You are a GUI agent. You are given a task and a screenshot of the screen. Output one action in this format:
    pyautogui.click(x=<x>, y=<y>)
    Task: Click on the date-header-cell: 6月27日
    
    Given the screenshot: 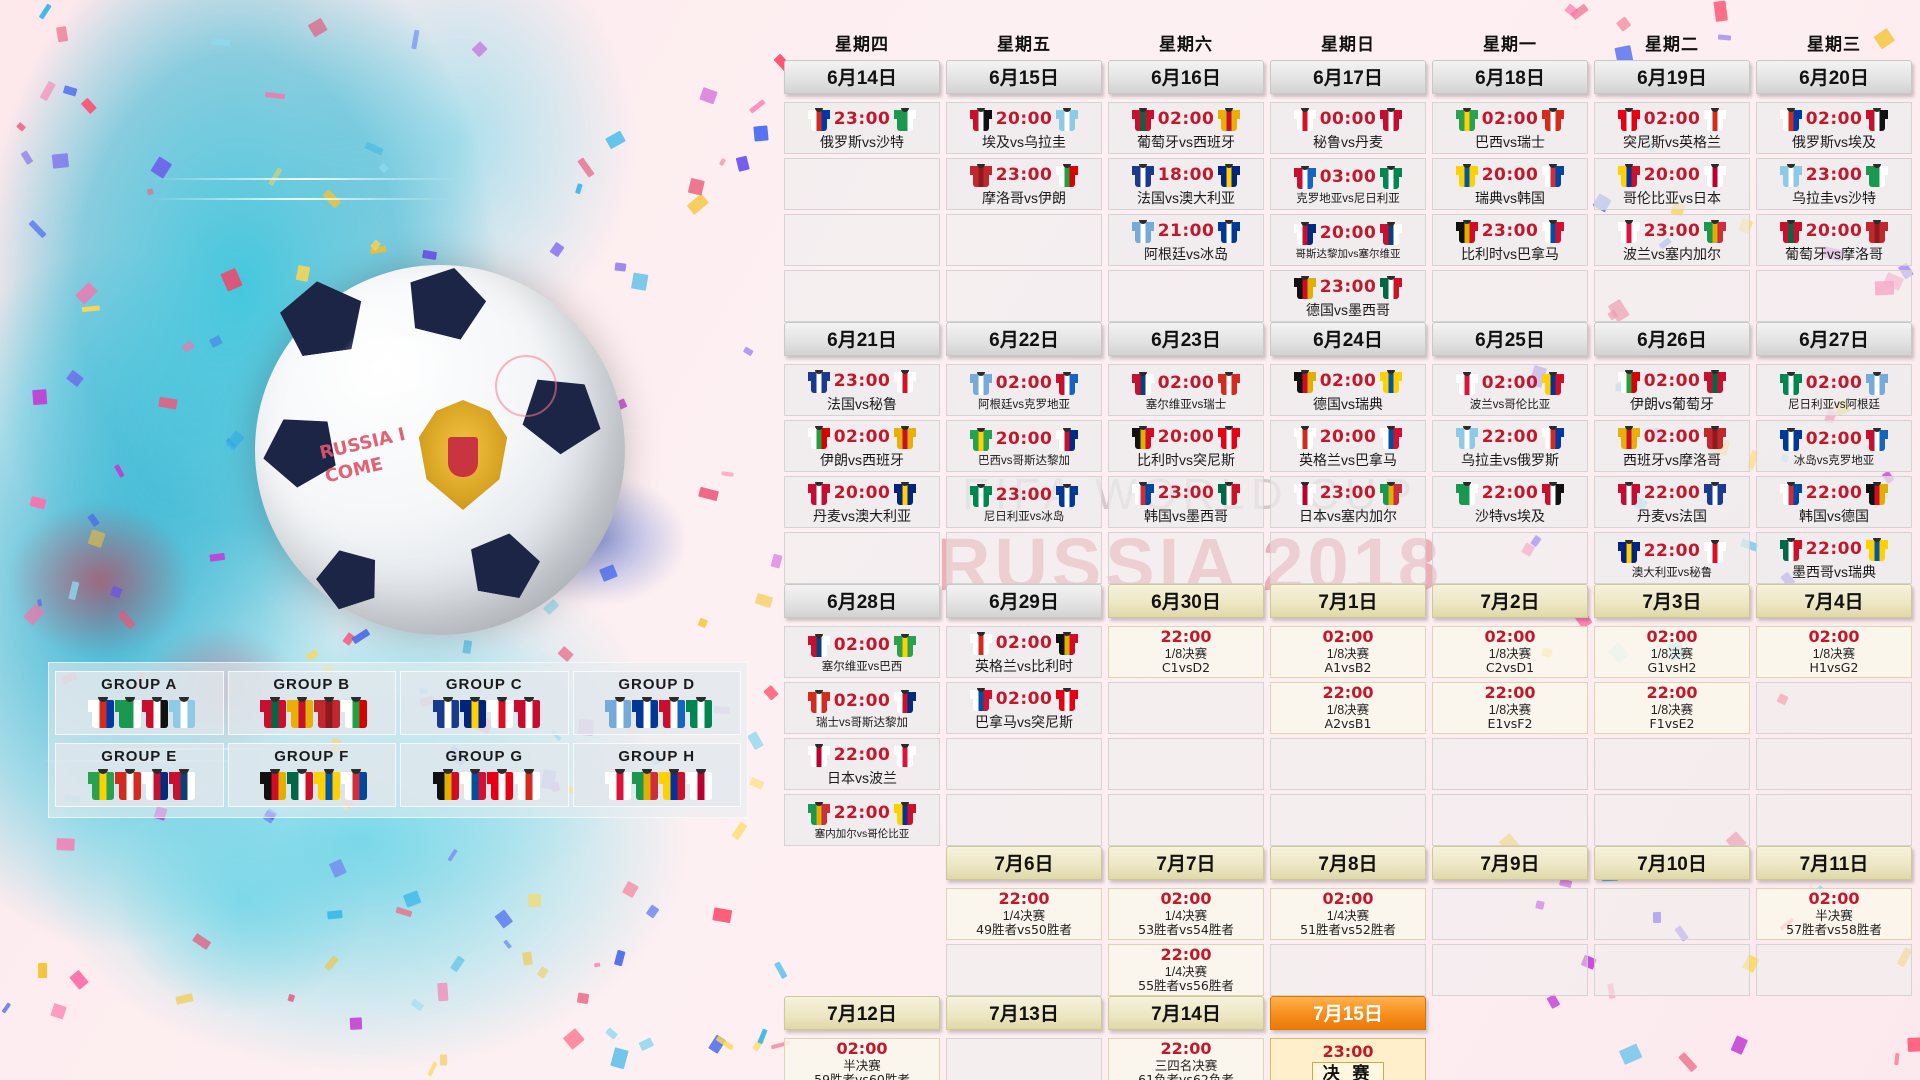 What is the action you would take?
    pyautogui.click(x=1834, y=339)
    